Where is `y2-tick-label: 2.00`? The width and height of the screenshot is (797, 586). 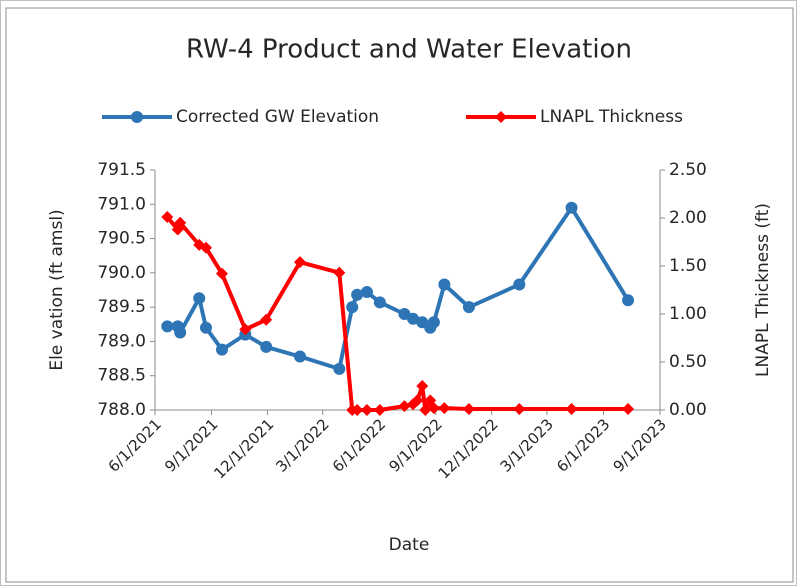 y2-tick-label: 2.00 is located at coordinates (688, 218).